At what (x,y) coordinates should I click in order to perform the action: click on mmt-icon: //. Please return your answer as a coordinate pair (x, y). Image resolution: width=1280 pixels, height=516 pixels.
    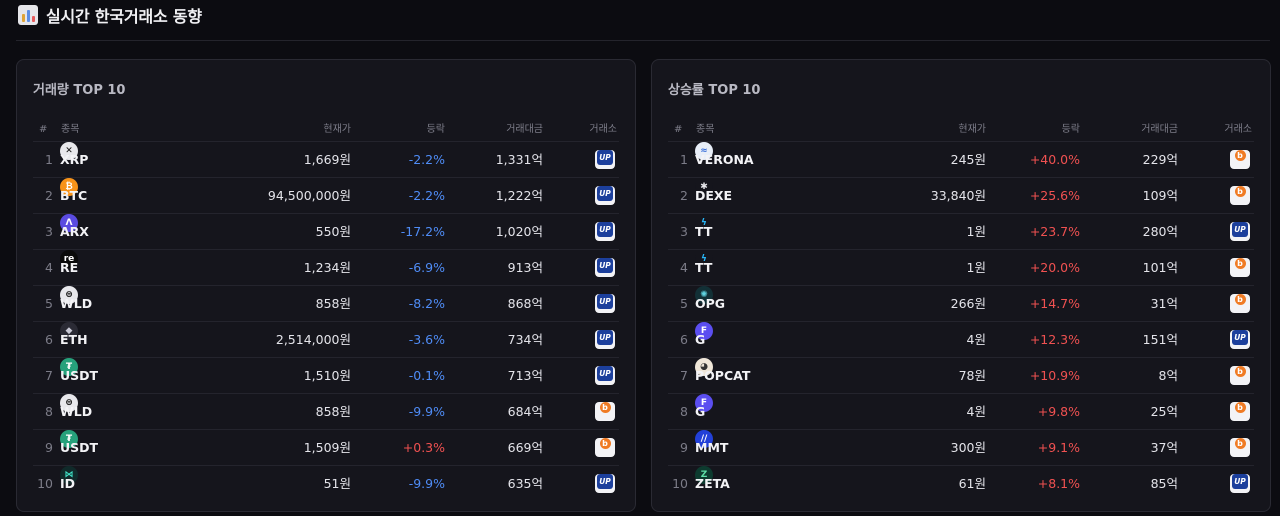
    Looking at the image, I should click on (704, 439).